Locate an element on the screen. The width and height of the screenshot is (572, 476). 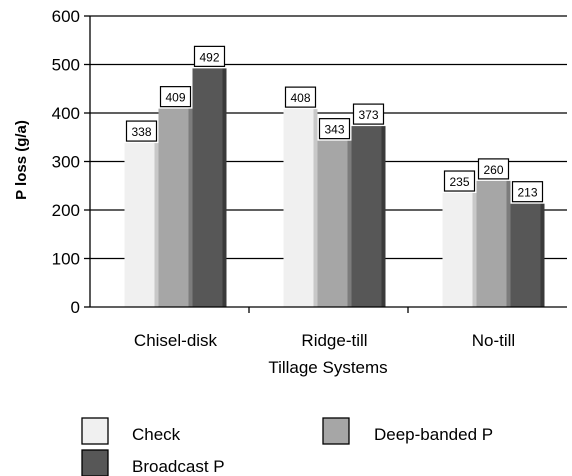
data-label: 343 is located at coordinates (334, 130).